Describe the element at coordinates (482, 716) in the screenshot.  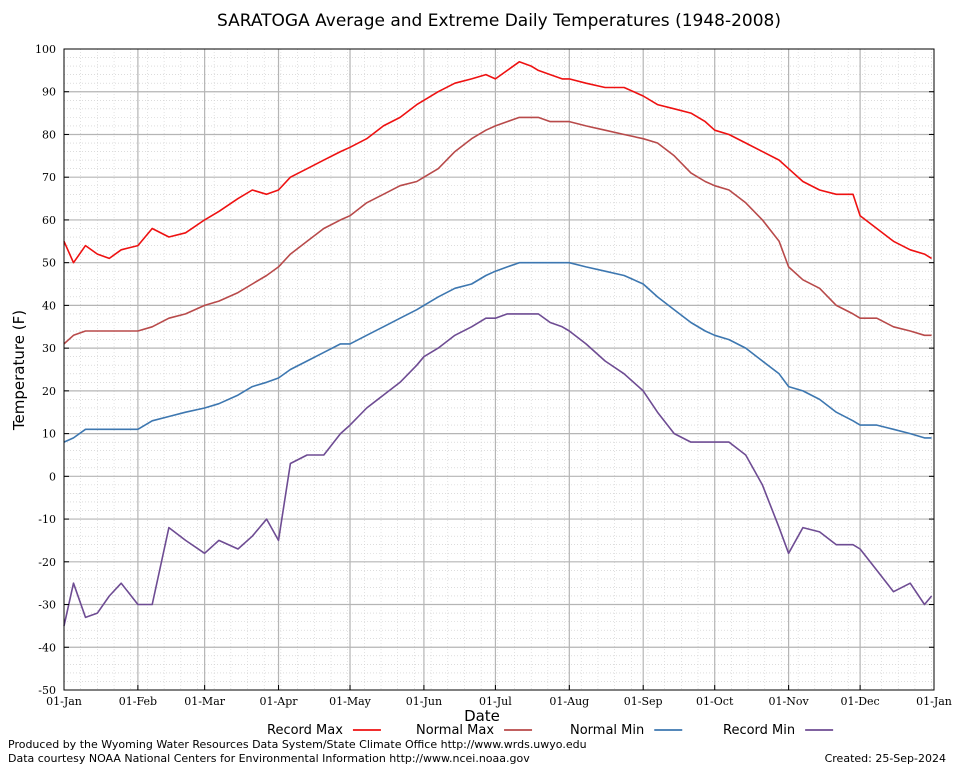
I see `x-axis-label: Date` at that location.